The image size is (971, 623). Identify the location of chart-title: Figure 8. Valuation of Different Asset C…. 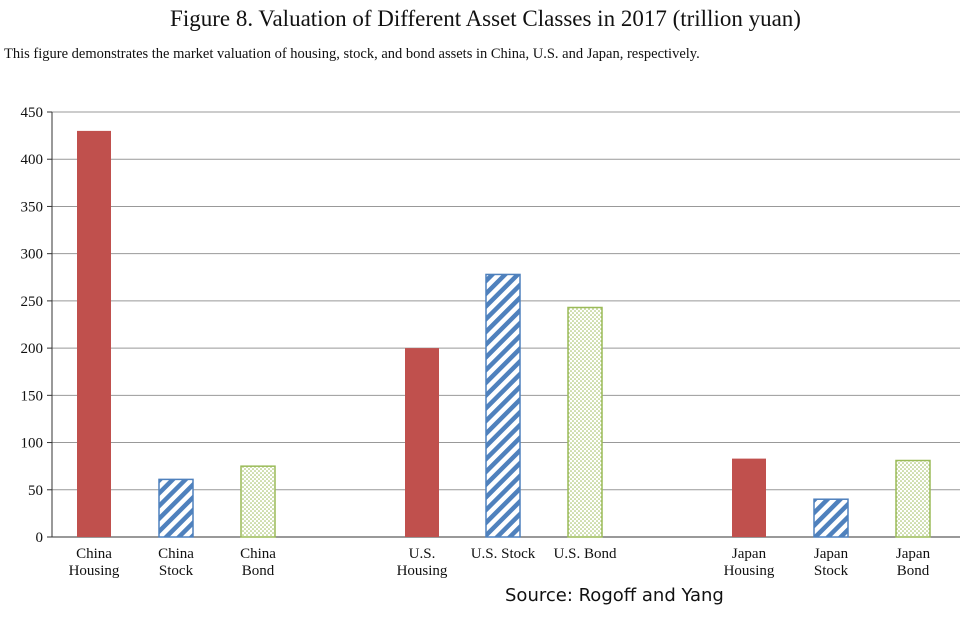
(485, 18).